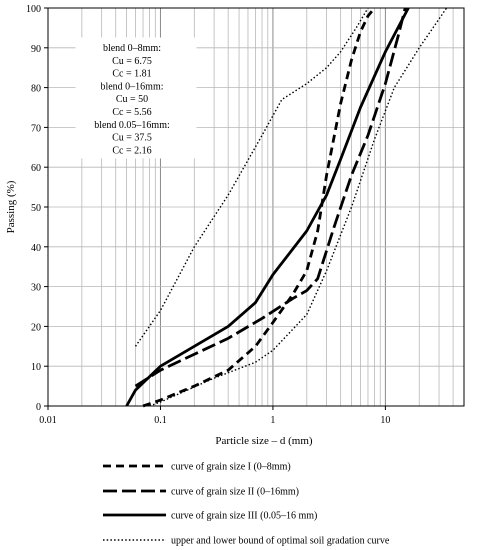  Describe the element at coordinates (132, 125) in the screenshot. I see `annotation-heading: blend 0.05–16mm:` at that location.